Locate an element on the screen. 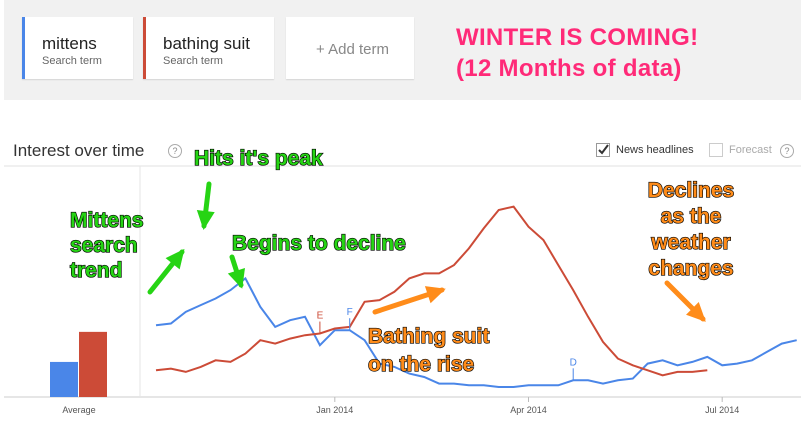  forecast-label: Forecast is located at coordinates (750, 150).